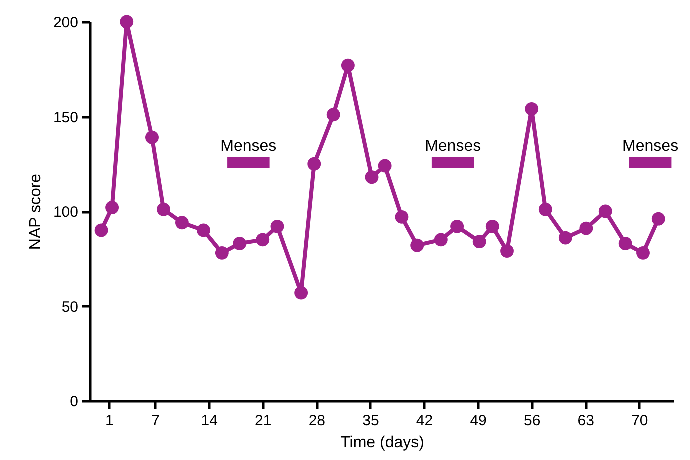 Image resolution: width=690 pixels, height=460 pixels. I want to click on y-tick-label: 100, so click(65, 212).